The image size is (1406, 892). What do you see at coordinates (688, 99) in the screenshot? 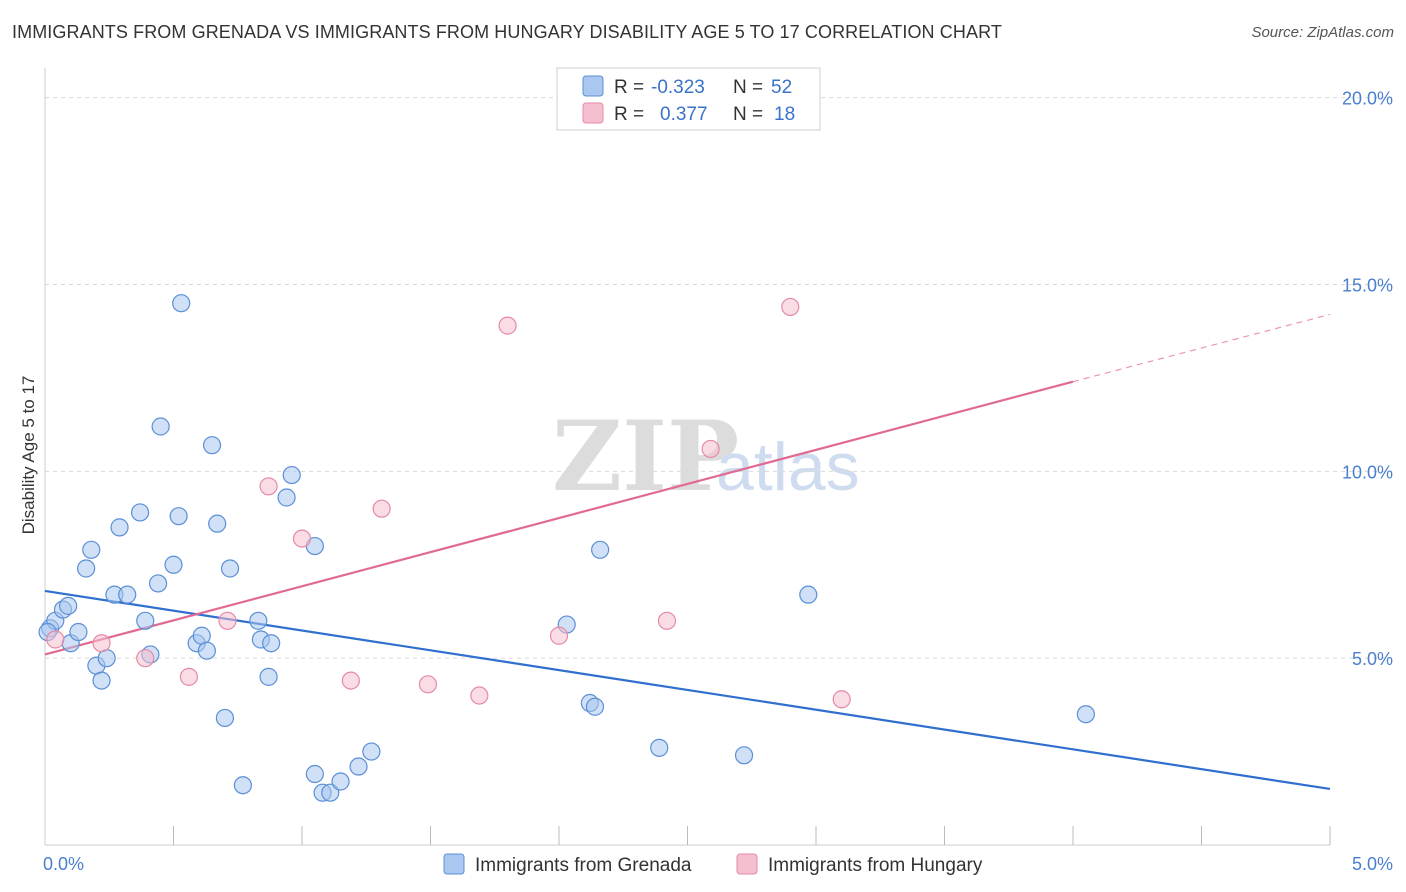
I see `correlation-legend: R = -0.323 N = 52 R = 0.377 N = 18` at bounding box center [688, 99].